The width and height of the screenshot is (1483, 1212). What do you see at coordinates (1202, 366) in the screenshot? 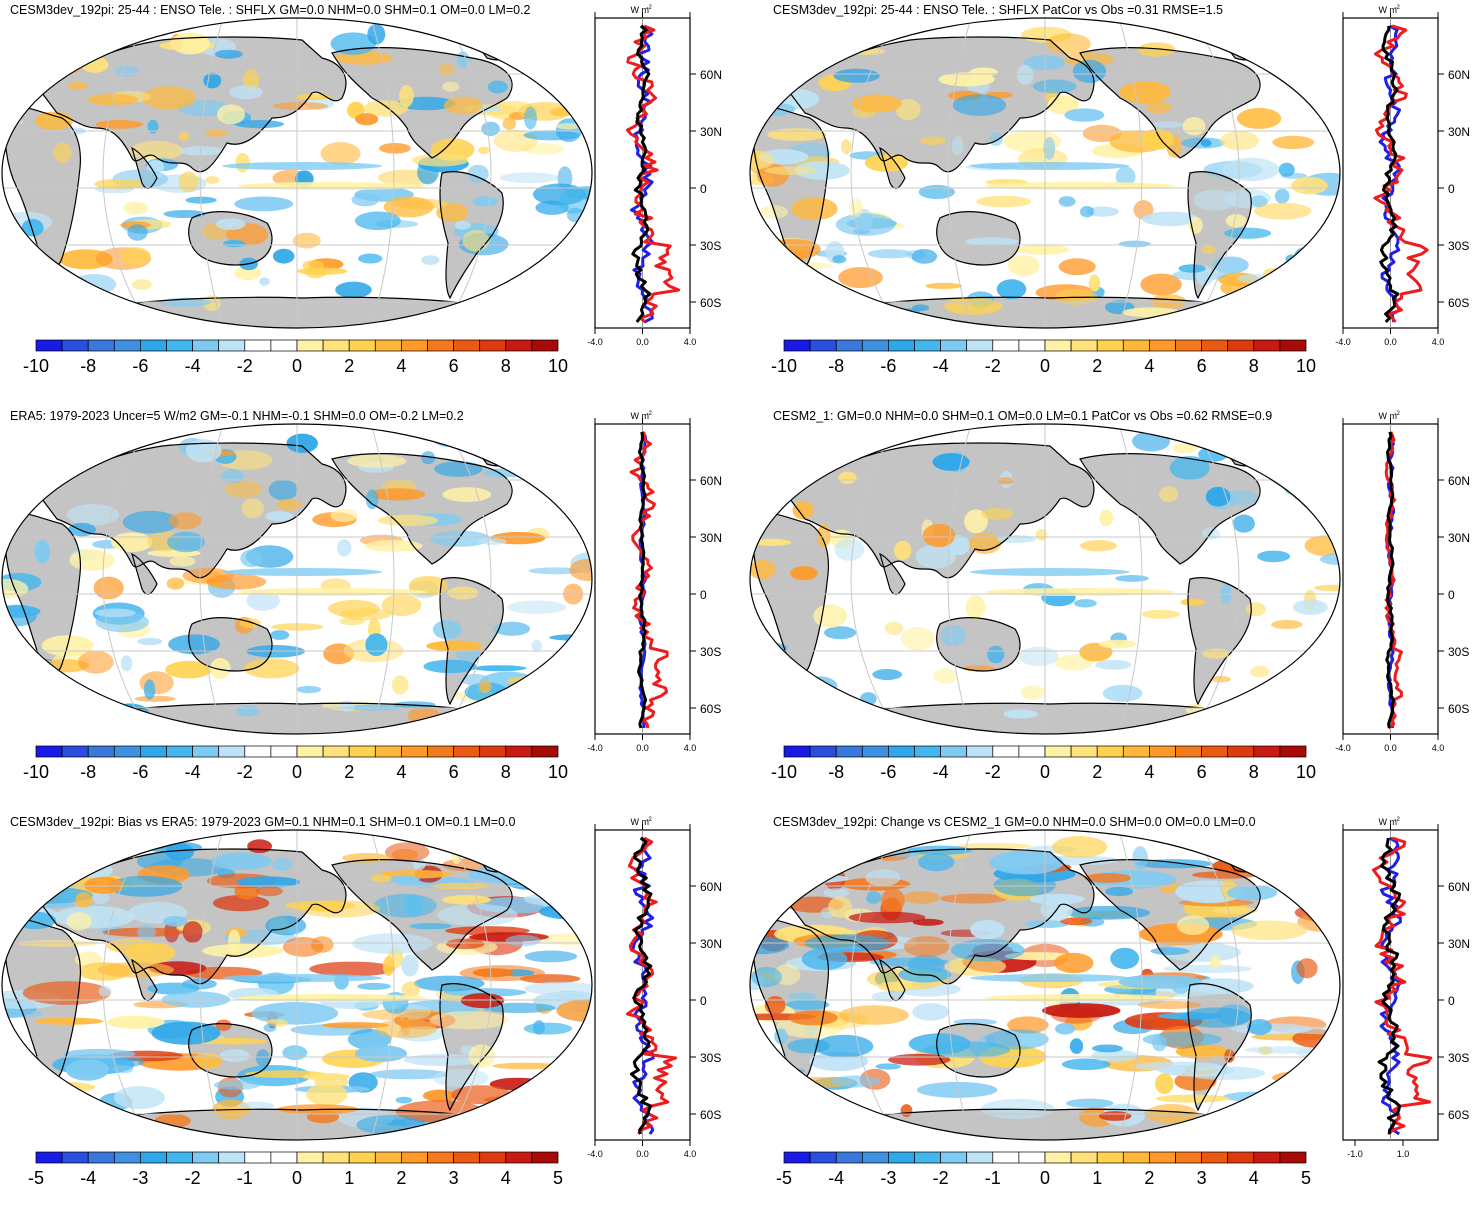
I see `colorbar-tick-label: 6` at bounding box center [1202, 366].